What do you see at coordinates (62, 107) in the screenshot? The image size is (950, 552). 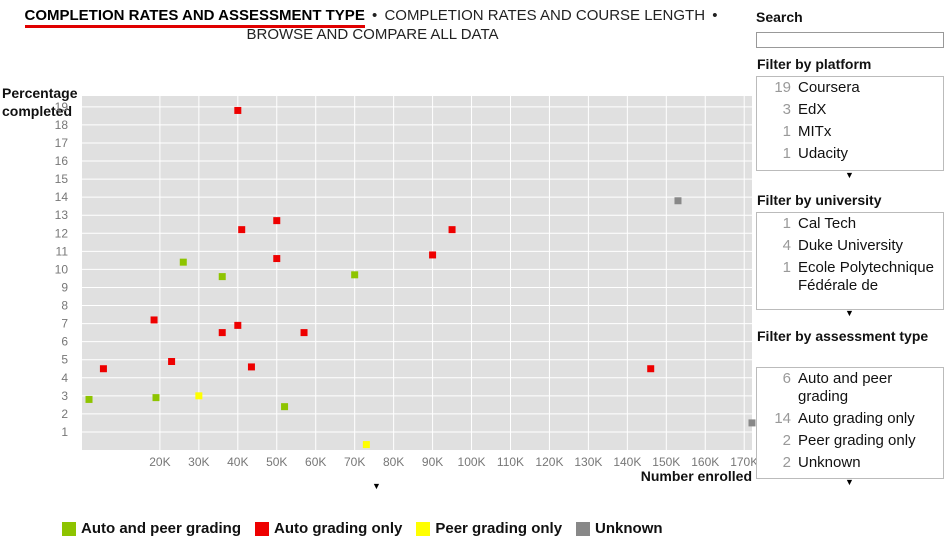 I see `y-tick-label: 19` at bounding box center [62, 107].